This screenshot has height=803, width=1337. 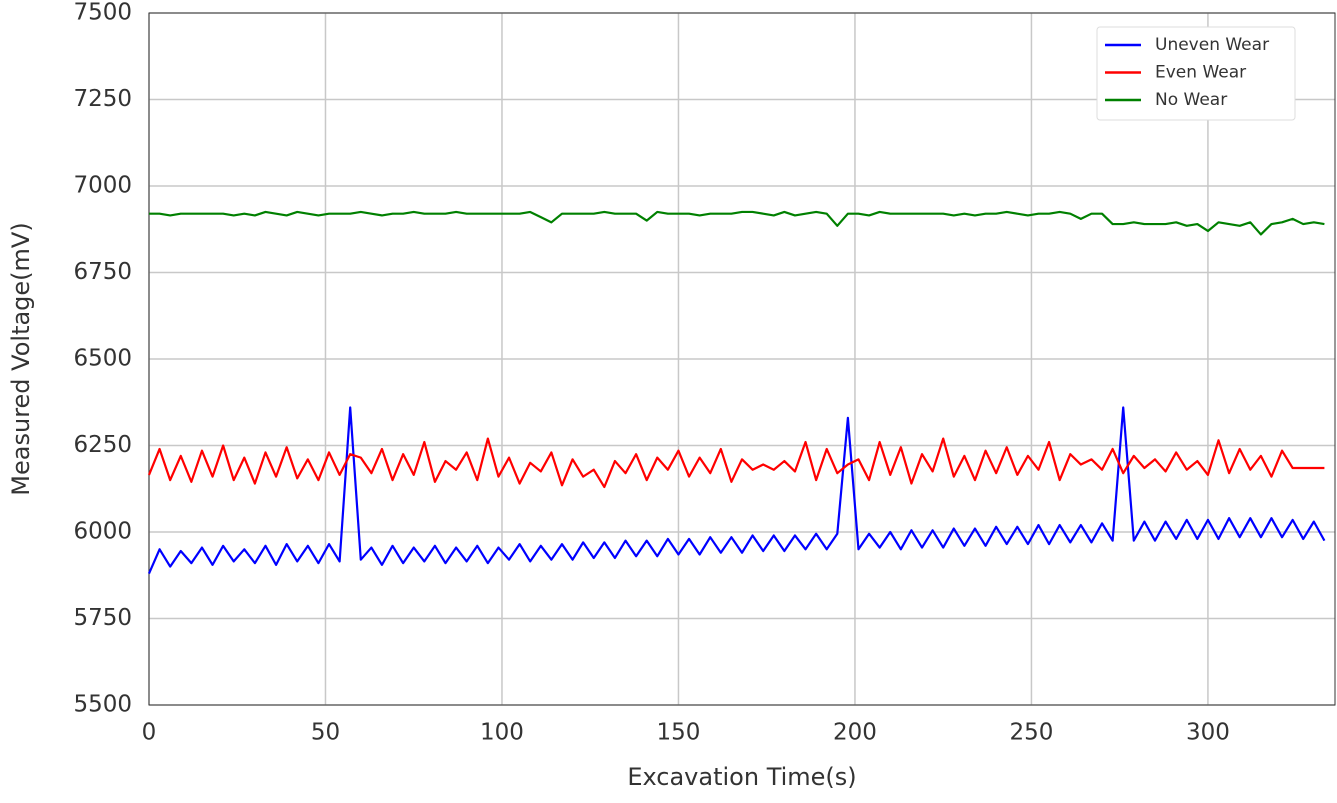 I want to click on y-tick-label: 7250, so click(x=102, y=99).